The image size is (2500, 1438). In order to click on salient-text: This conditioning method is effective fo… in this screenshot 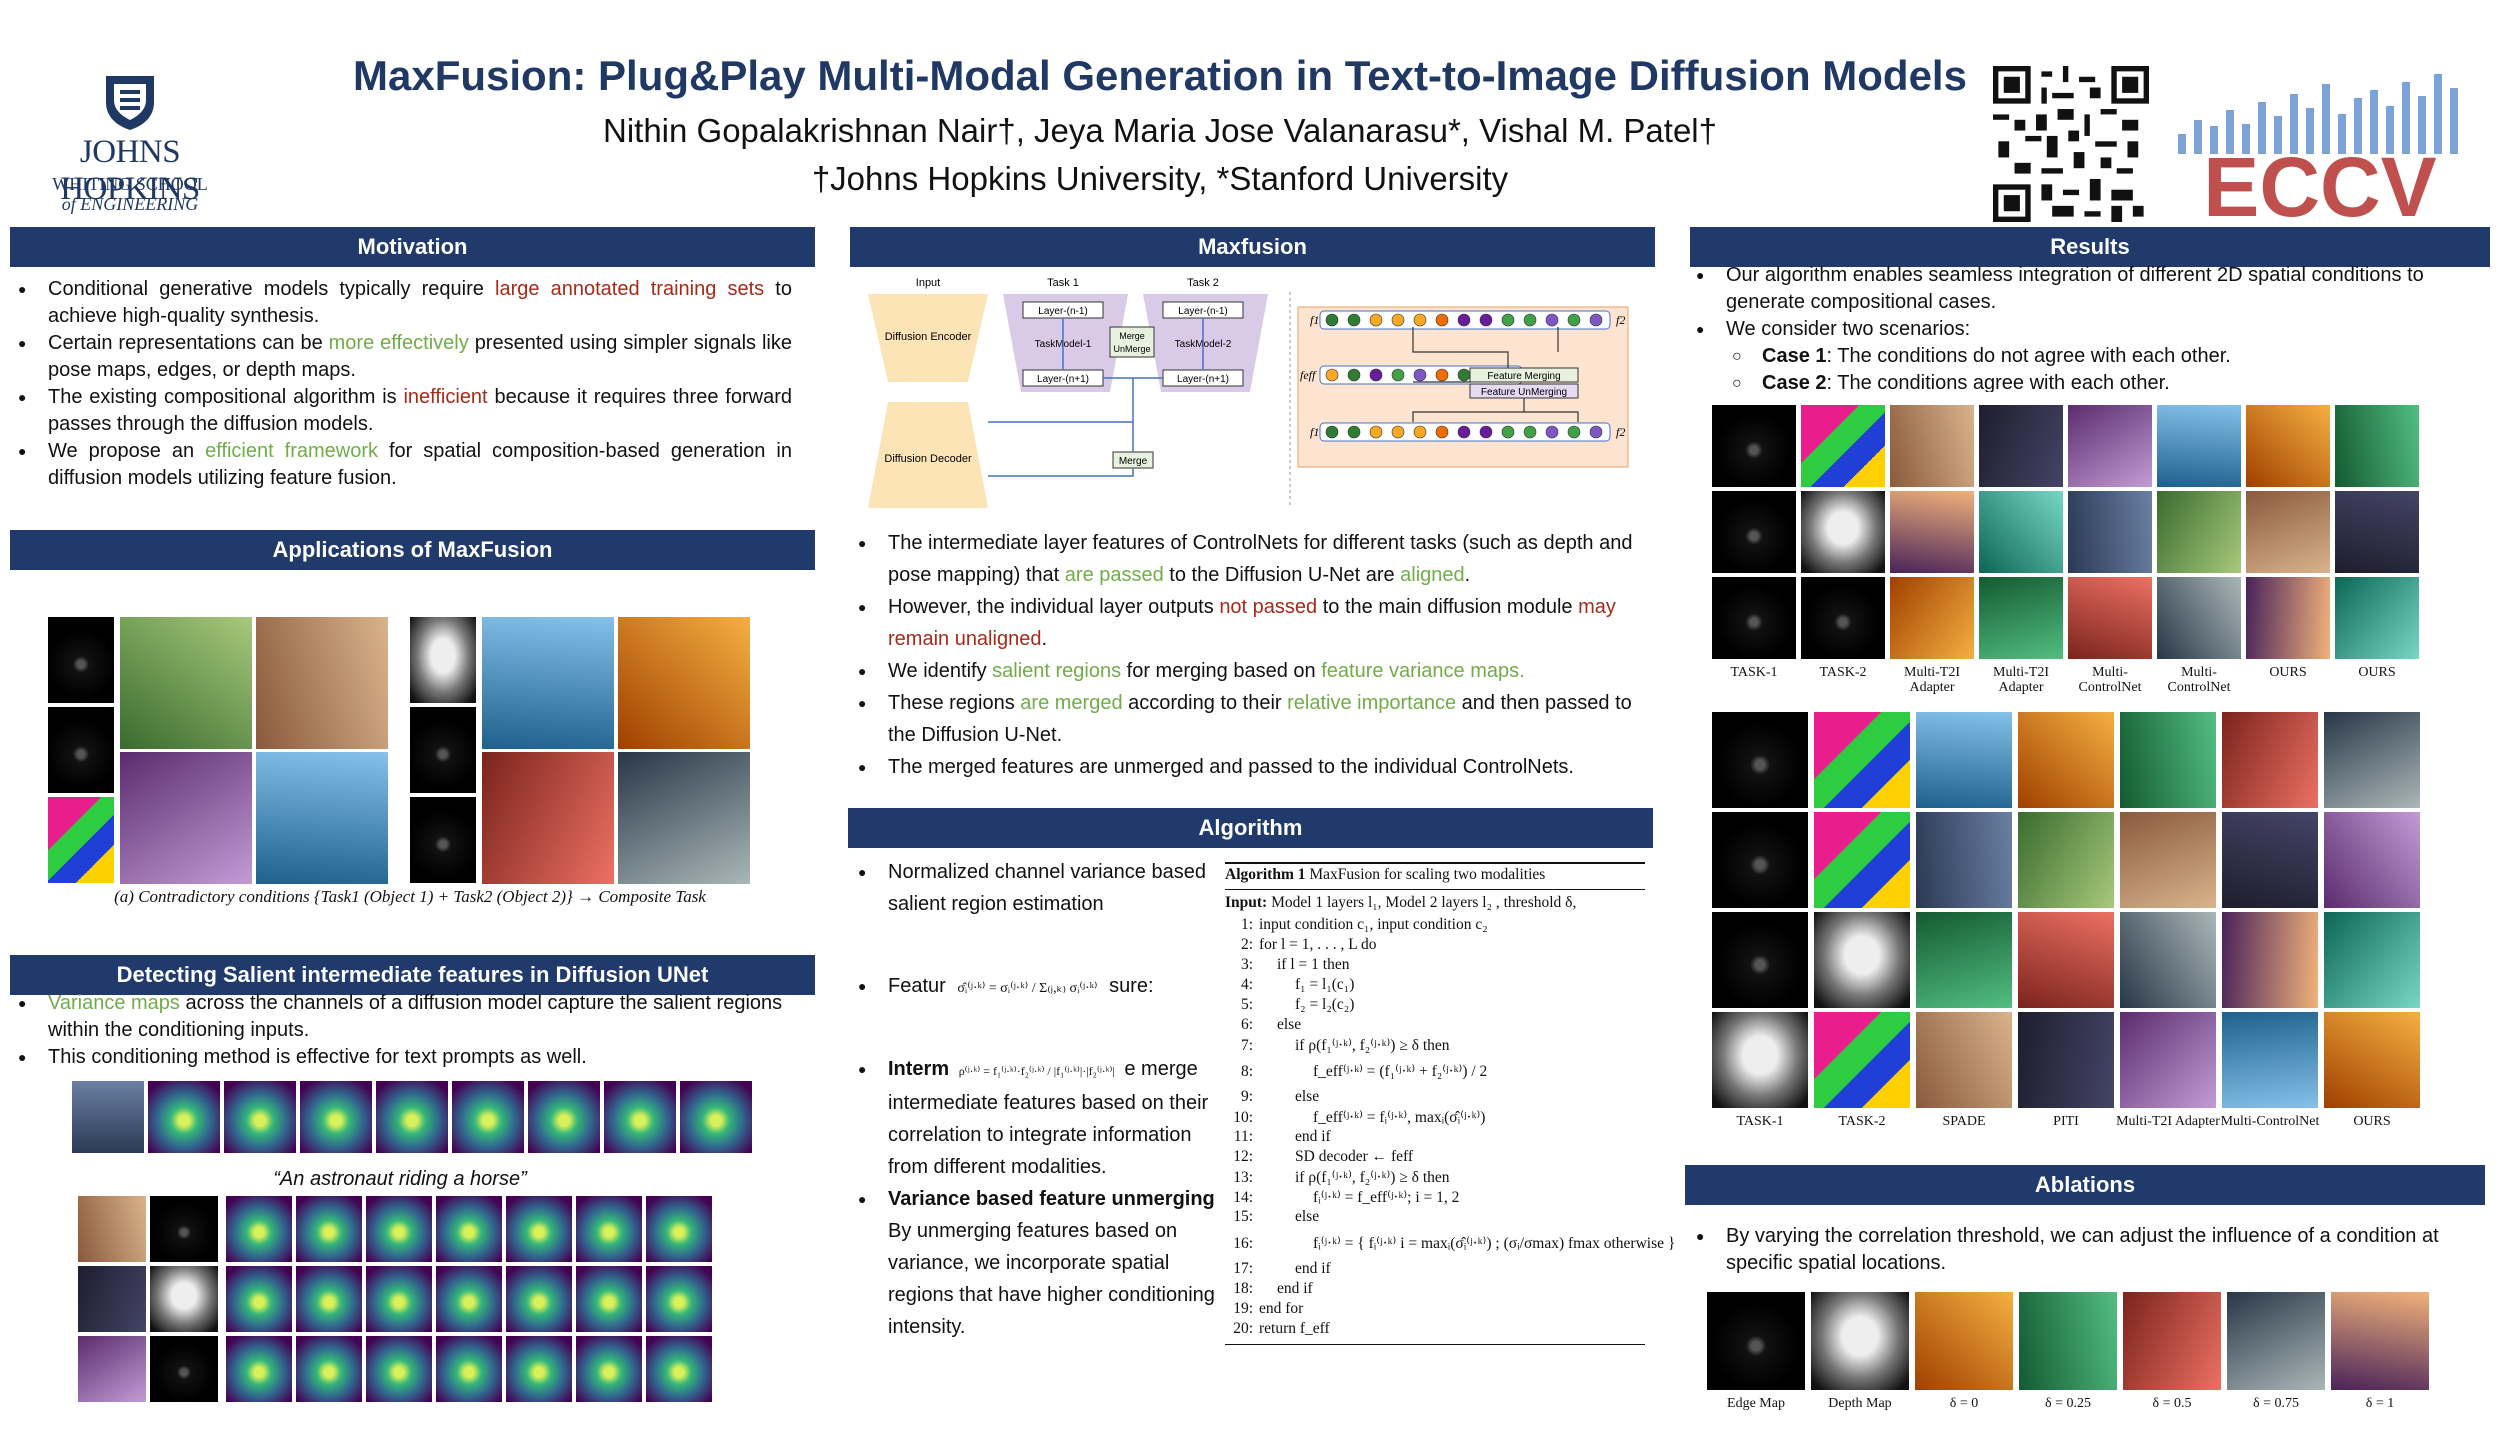, I will do `click(317, 1057)`.